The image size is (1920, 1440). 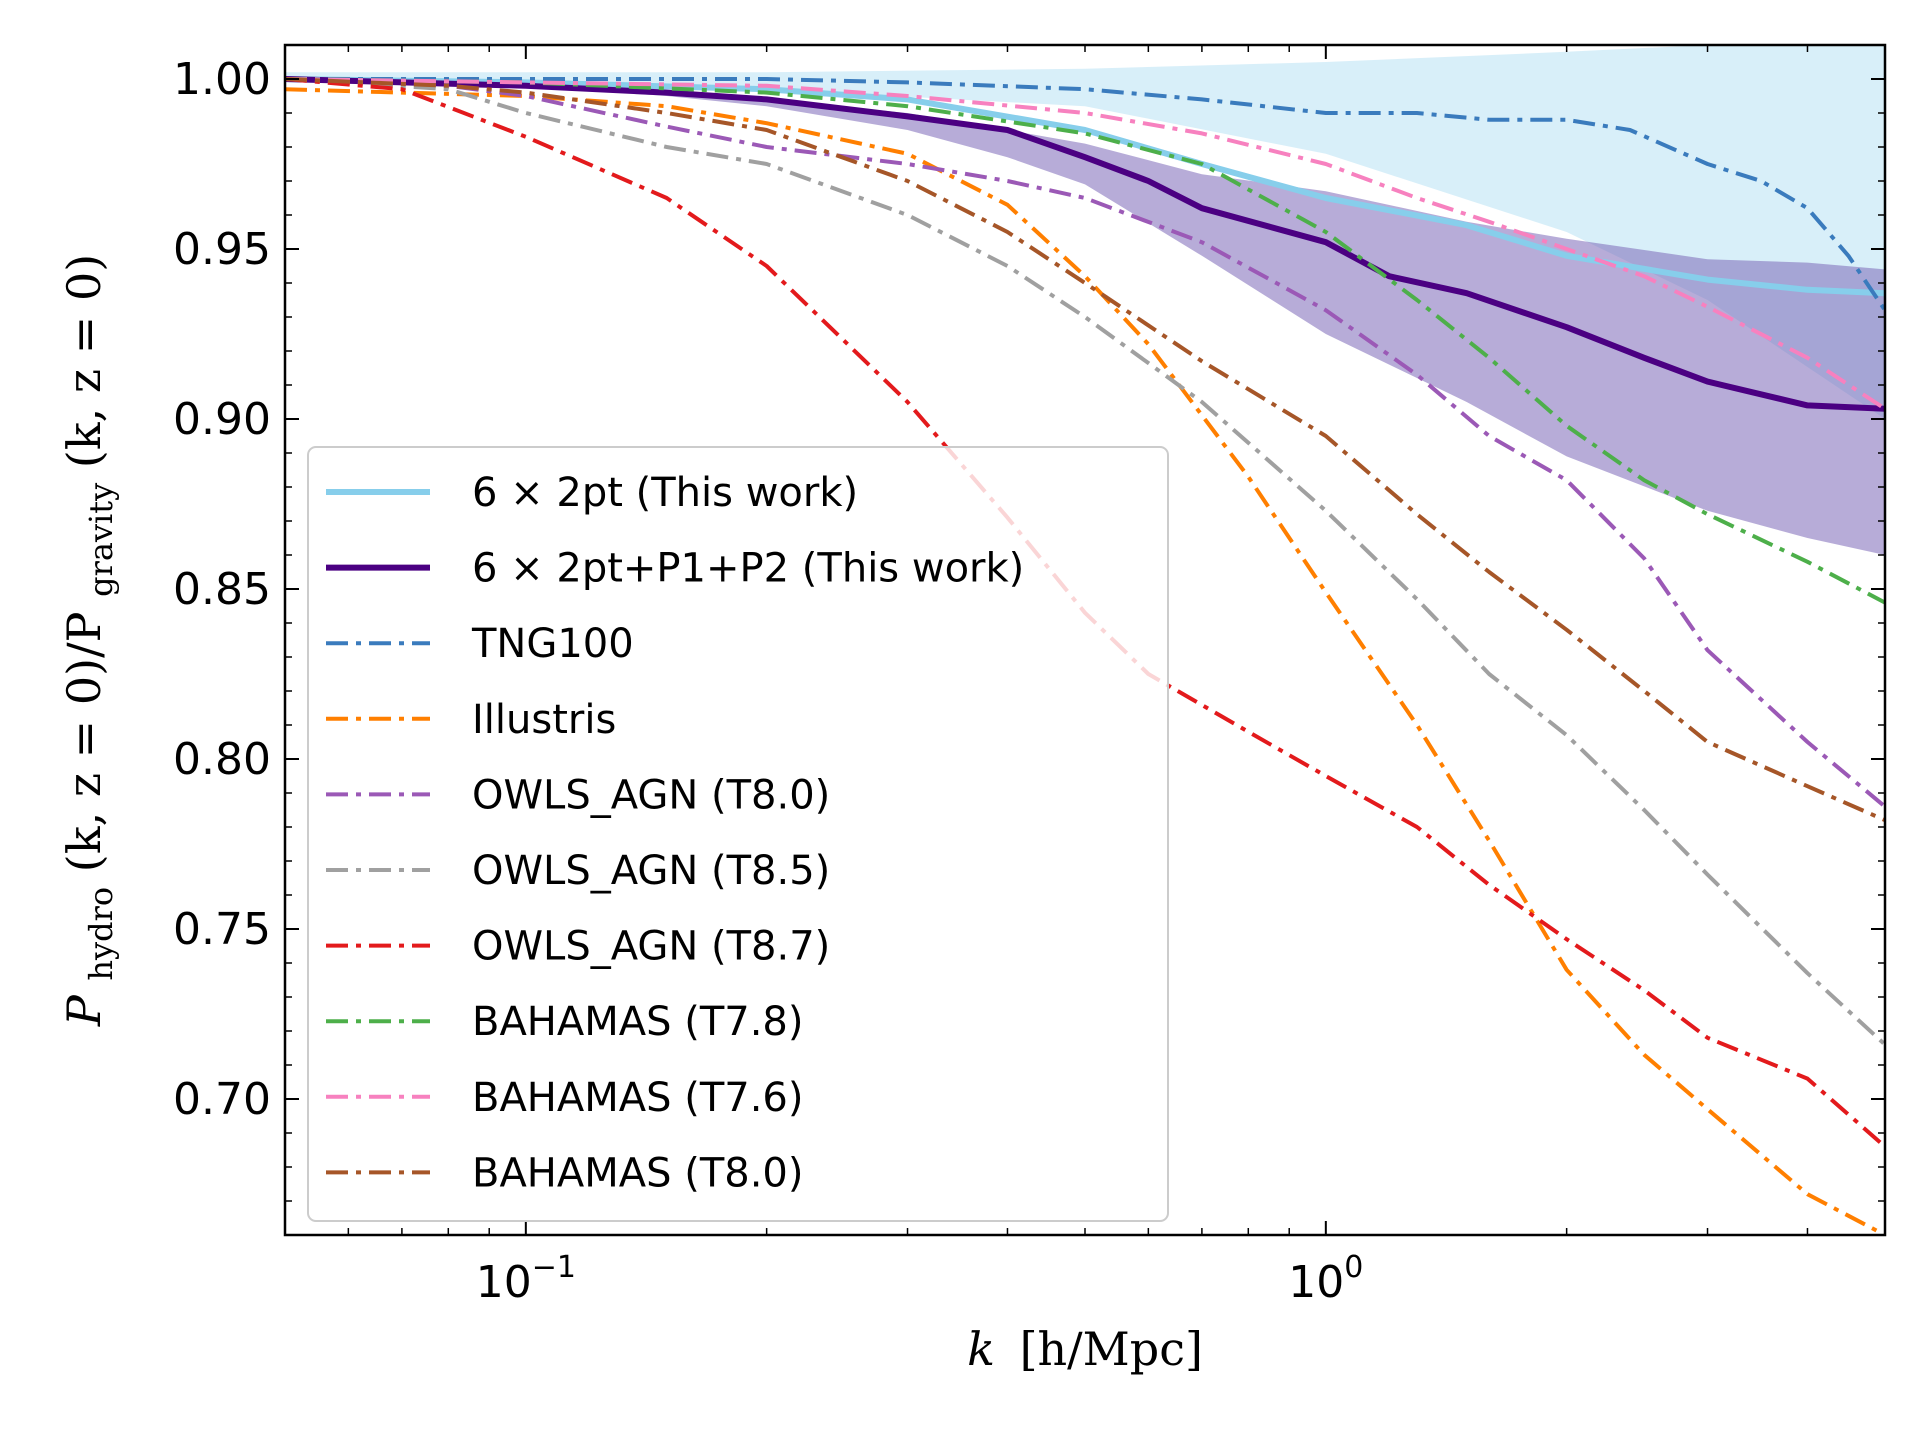 I want to click on legend-label-6-2pt-p1-p2-this-work: 6 × 2pt+P1+P2 (This work), so click(x=748, y=569).